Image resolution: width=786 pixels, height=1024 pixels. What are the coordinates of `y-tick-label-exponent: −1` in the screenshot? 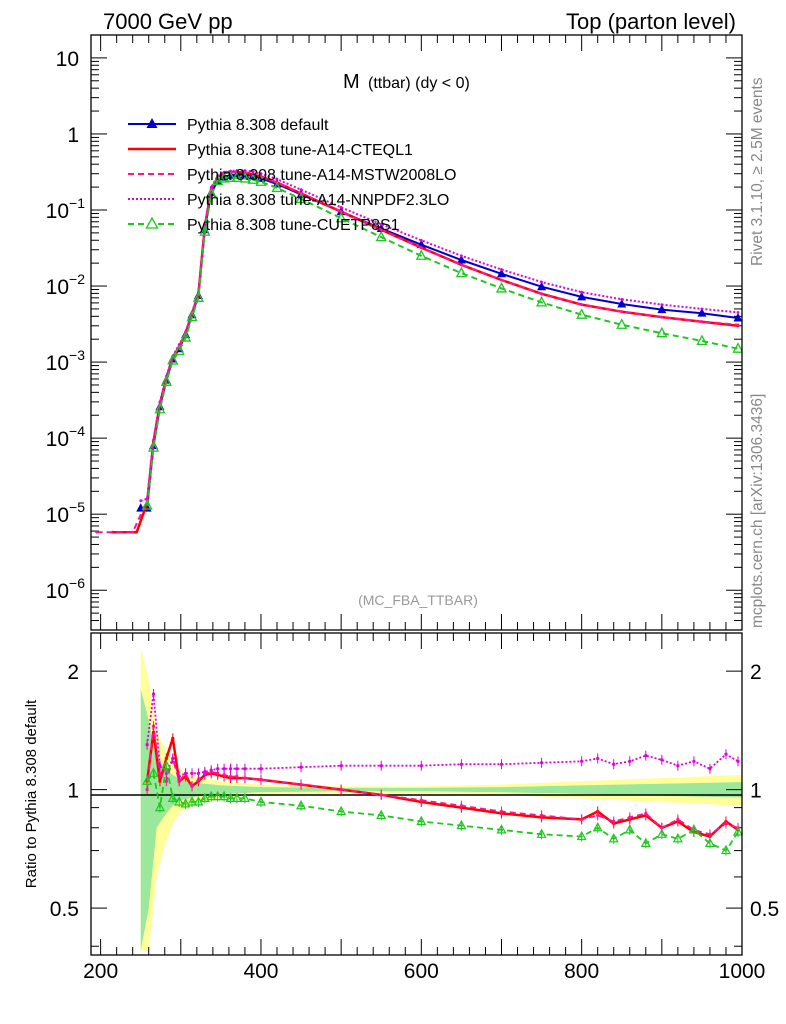 It's located at (77, 203).